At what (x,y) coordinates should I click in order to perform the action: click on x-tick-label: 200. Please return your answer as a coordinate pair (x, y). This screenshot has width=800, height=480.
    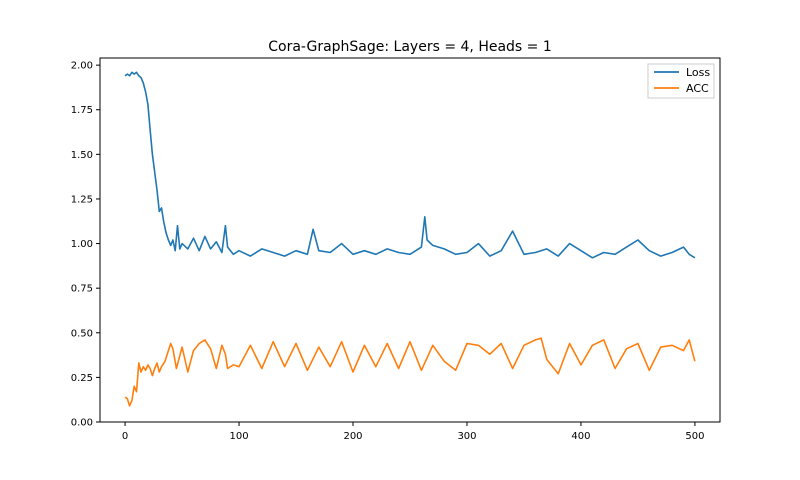
    Looking at the image, I should click on (352, 436).